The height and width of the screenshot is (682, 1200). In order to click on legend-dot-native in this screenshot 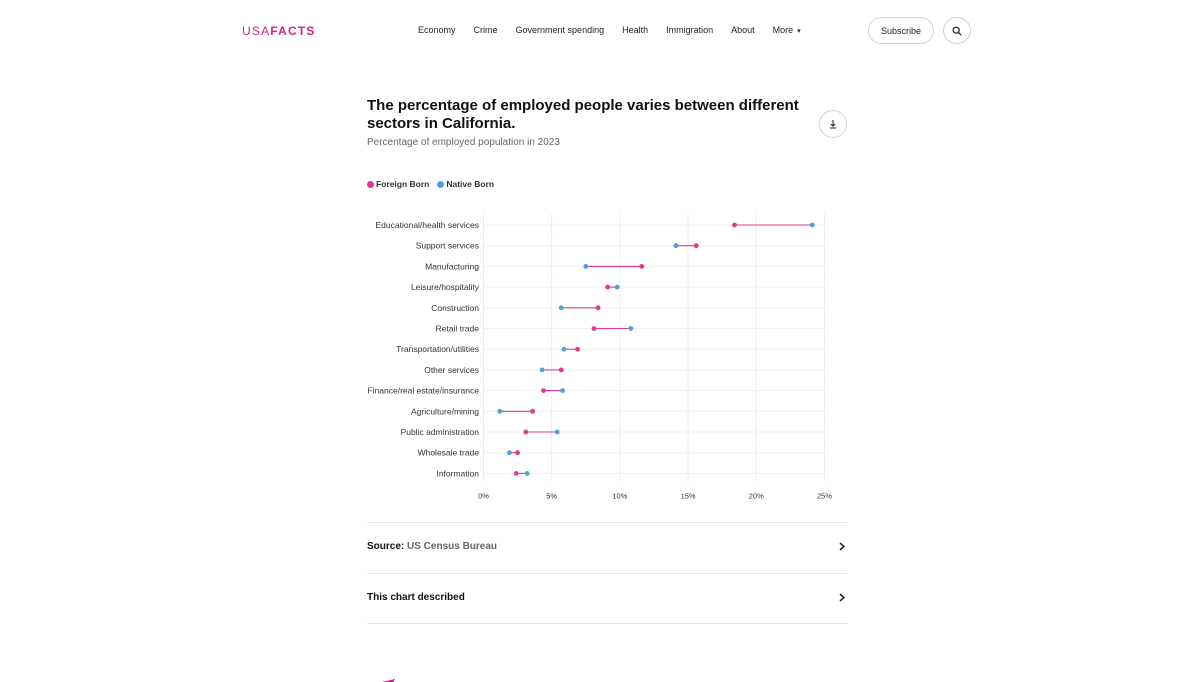, I will do `click(441, 184)`.